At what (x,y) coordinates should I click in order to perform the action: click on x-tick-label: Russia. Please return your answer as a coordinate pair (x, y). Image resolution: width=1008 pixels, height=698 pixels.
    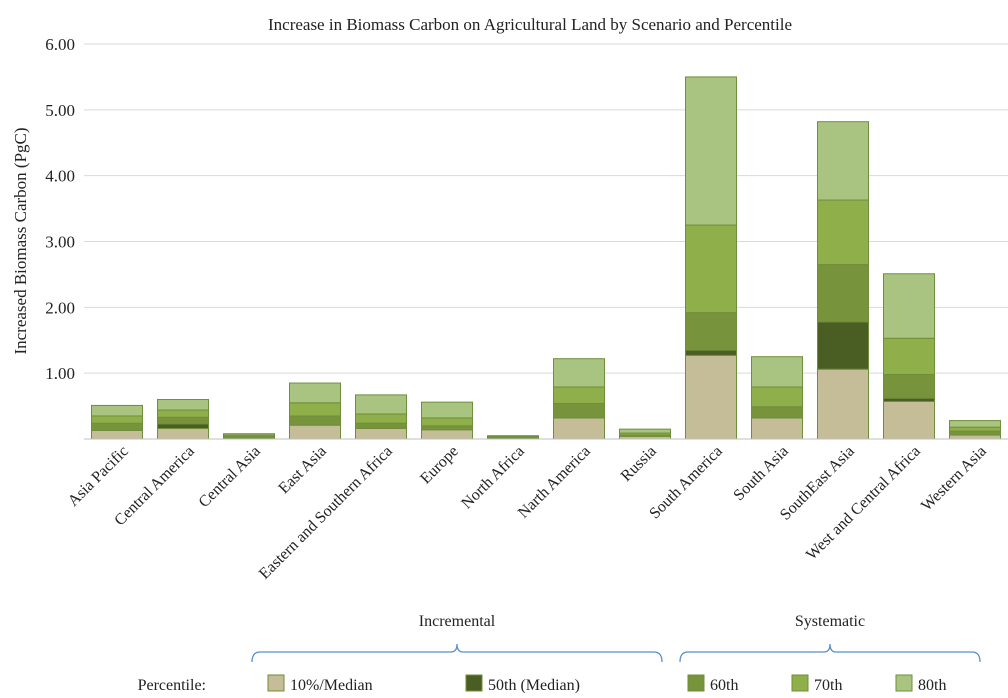
    Looking at the image, I should click on (639, 464).